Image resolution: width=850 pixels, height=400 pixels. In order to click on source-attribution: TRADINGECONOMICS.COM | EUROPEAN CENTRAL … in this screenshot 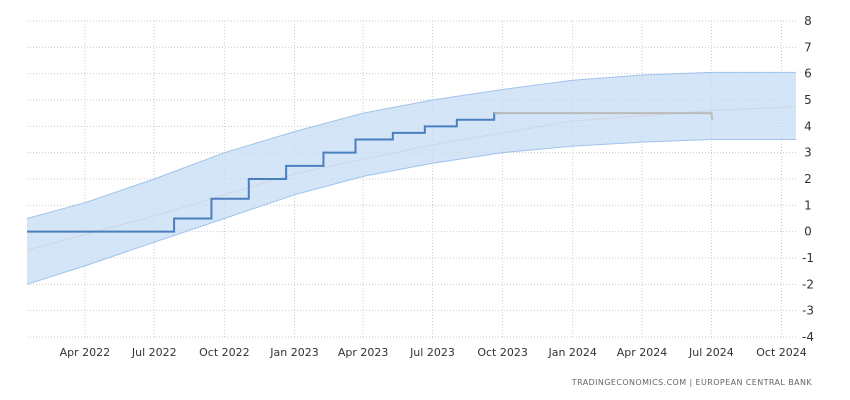, I will do `click(691, 382)`.